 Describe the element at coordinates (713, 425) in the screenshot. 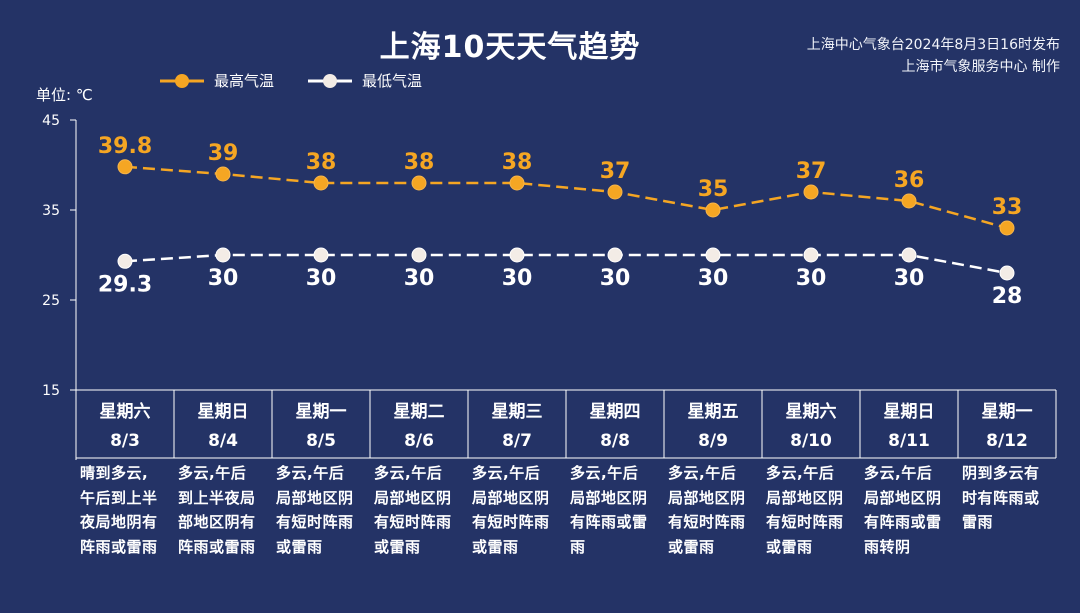

I see `day-header: 星期五 8/9` at that location.